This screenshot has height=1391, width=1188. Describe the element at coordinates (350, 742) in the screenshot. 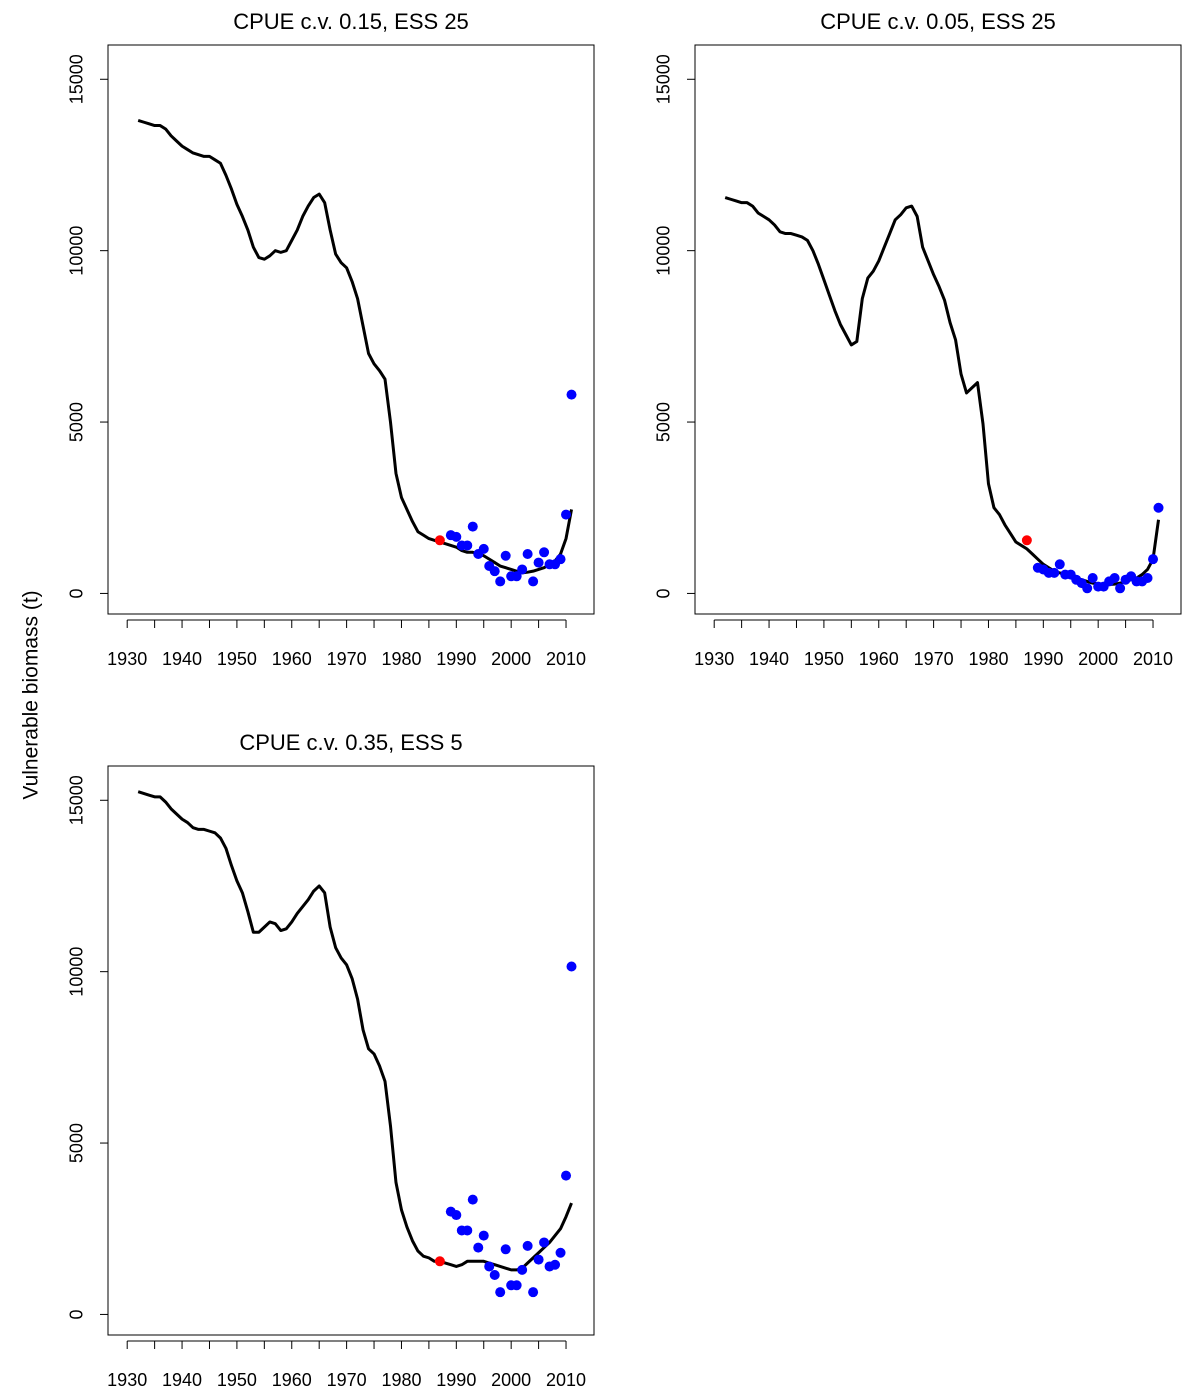

I see `chart-title: CPUE c.v. 0.35, ESS 5` at that location.